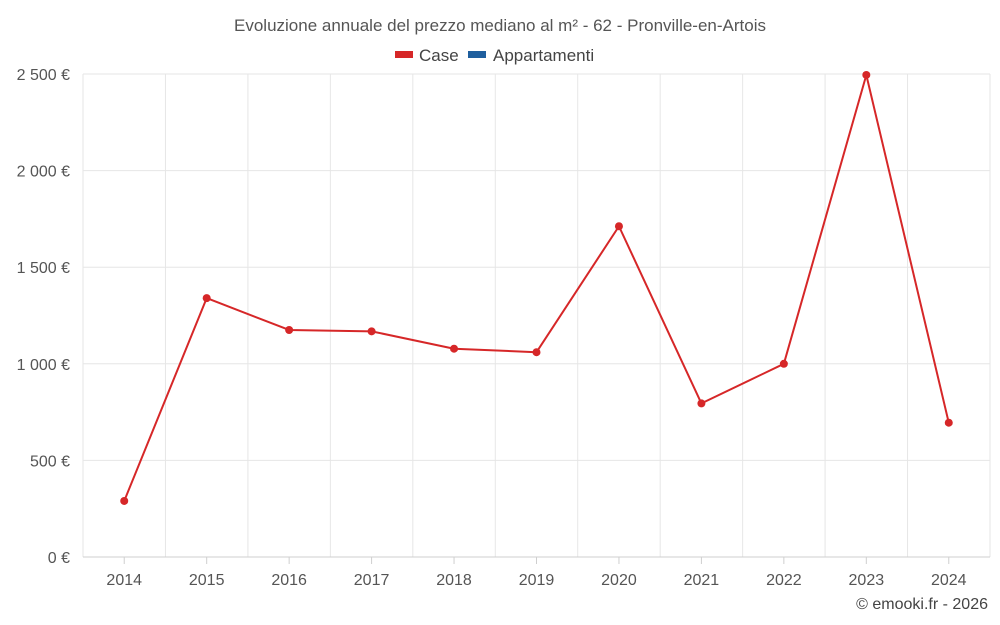 The width and height of the screenshot is (1000, 625). Describe the element at coordinates (477, 54) in the screenshot. I see `legend-swatch-appartamenti` at that location.